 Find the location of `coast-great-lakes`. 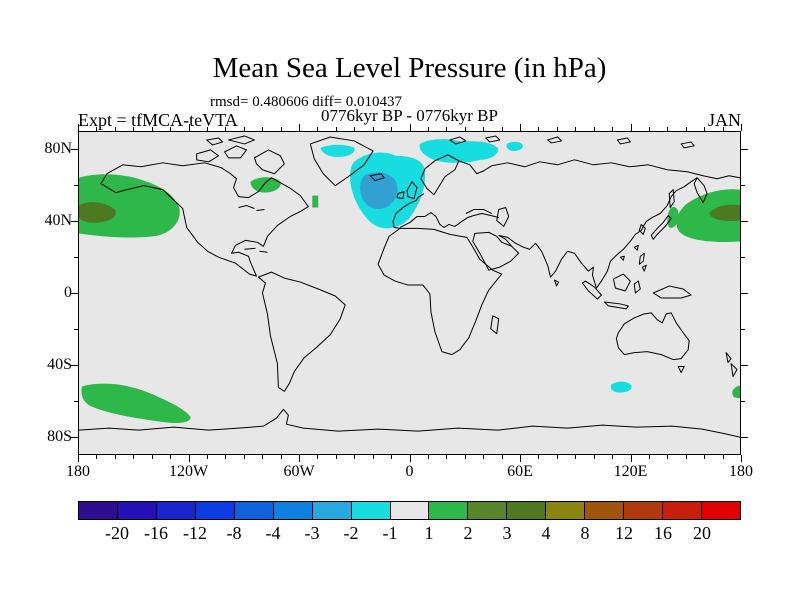

coast-great-lakes is located at coordinates (251, 208).